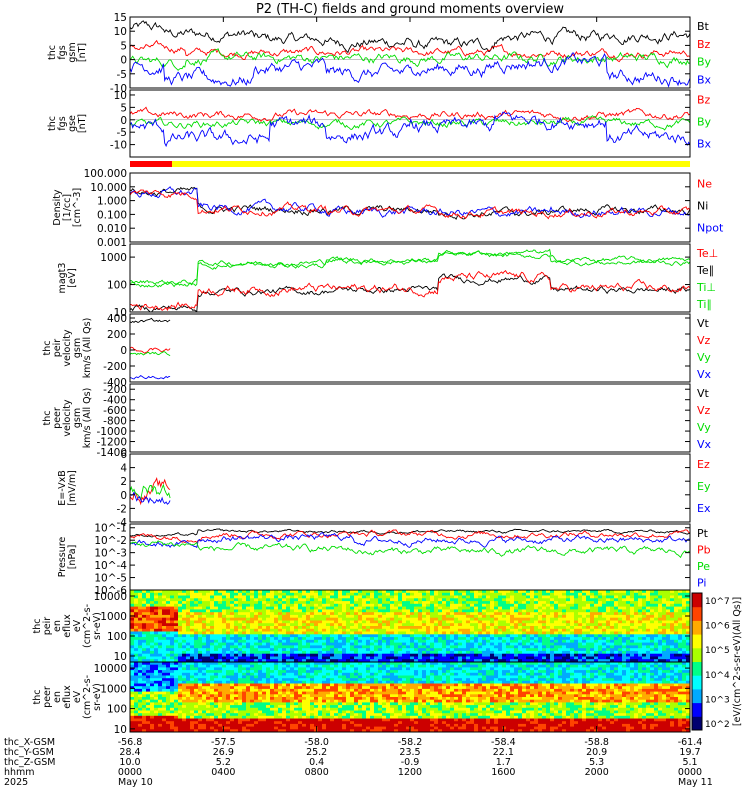 Image resolution: width=750 pixels, height=800 pixels. What do you see at coordinates (110, 566) in the screenshot?
I see `ytick-label: 10^-4` at bounding box center [110, 566].